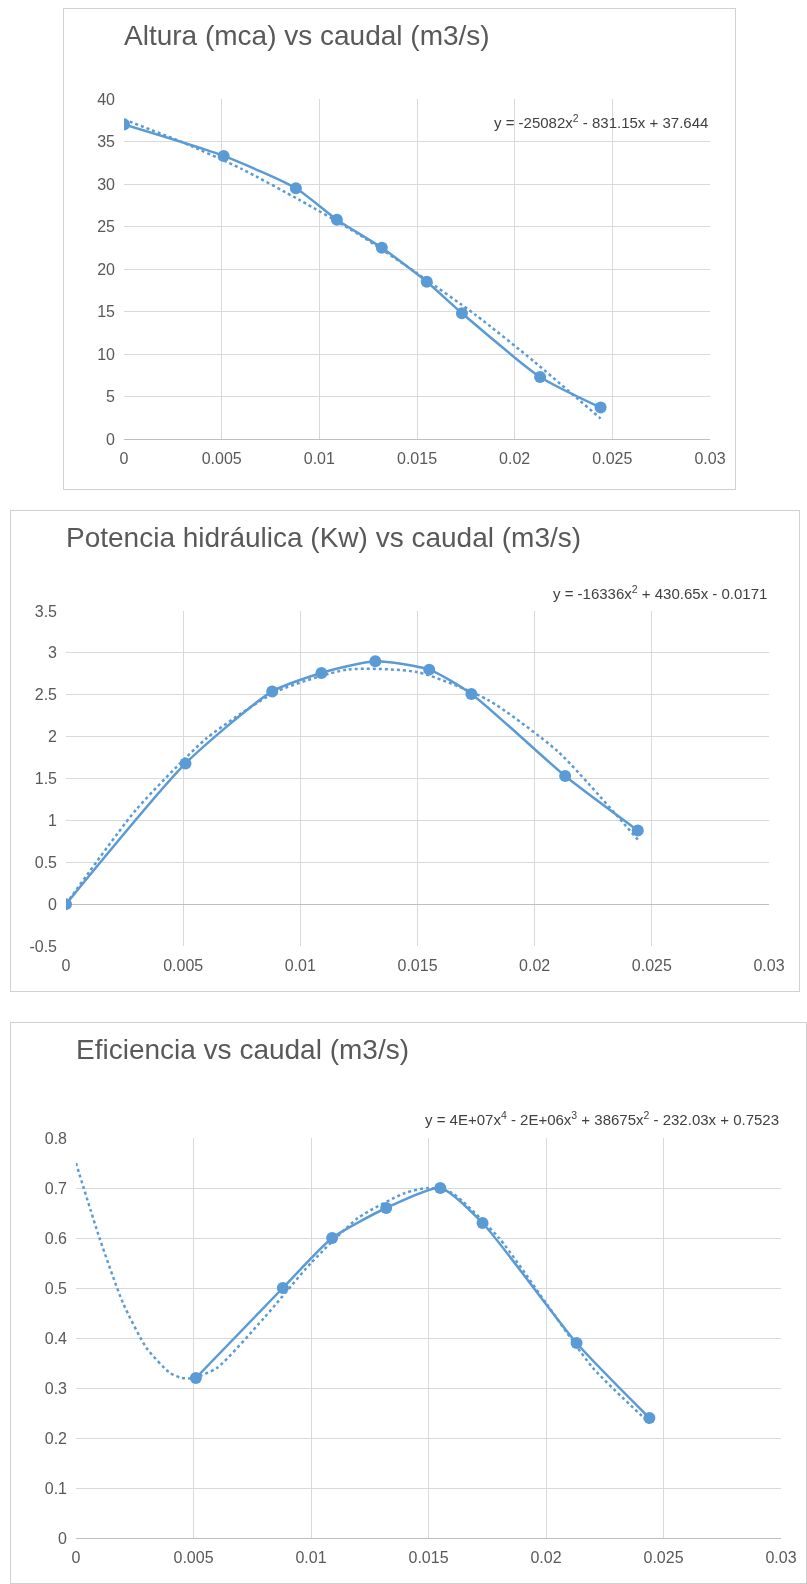 This screenshot has width=807, height=1584. I want to click on chart-title: Eficiencia vs caudal (m3/s), so click(243, 1049).